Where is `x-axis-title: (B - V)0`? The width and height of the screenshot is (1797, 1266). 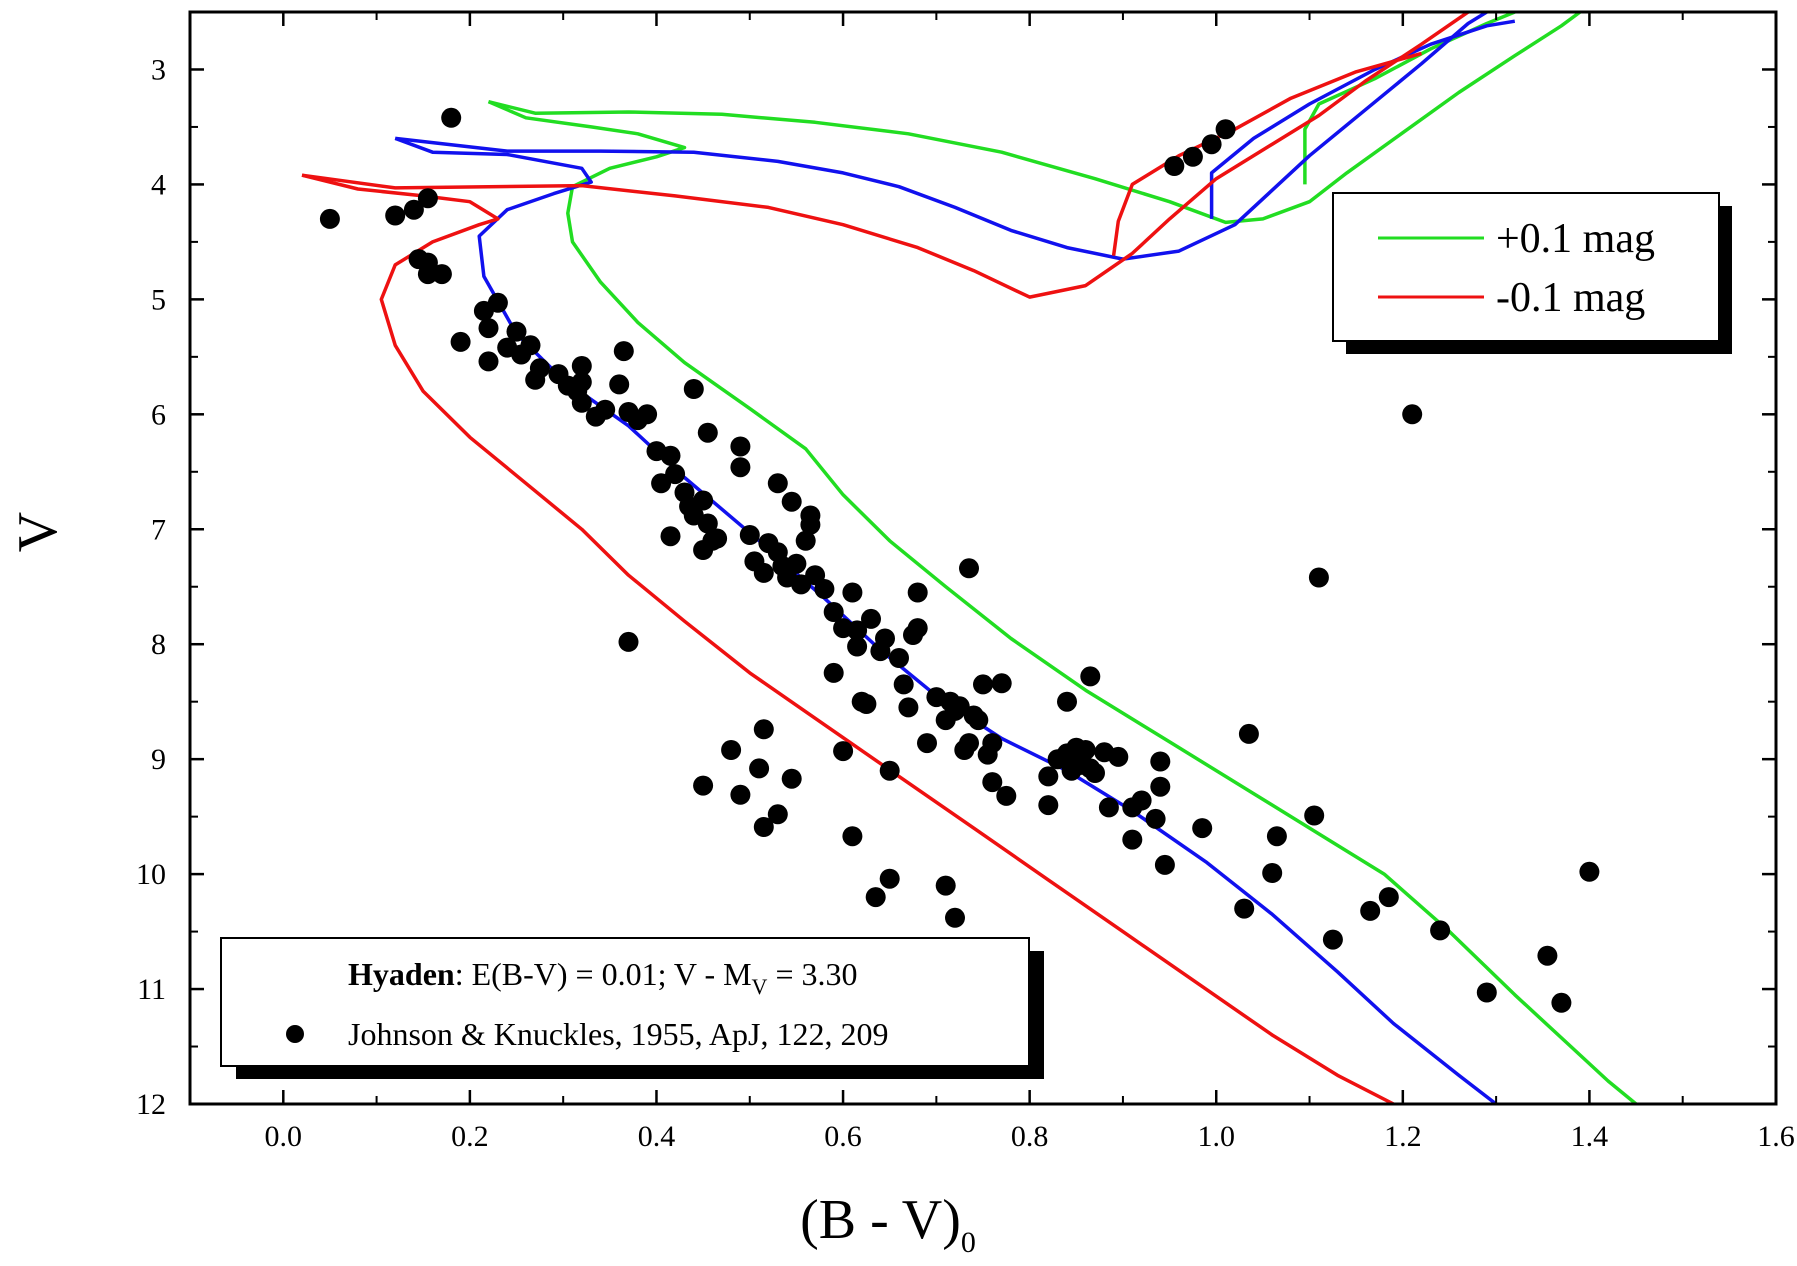 x-axis-title: (B - V)0 is located at coordinates (888, 1224).